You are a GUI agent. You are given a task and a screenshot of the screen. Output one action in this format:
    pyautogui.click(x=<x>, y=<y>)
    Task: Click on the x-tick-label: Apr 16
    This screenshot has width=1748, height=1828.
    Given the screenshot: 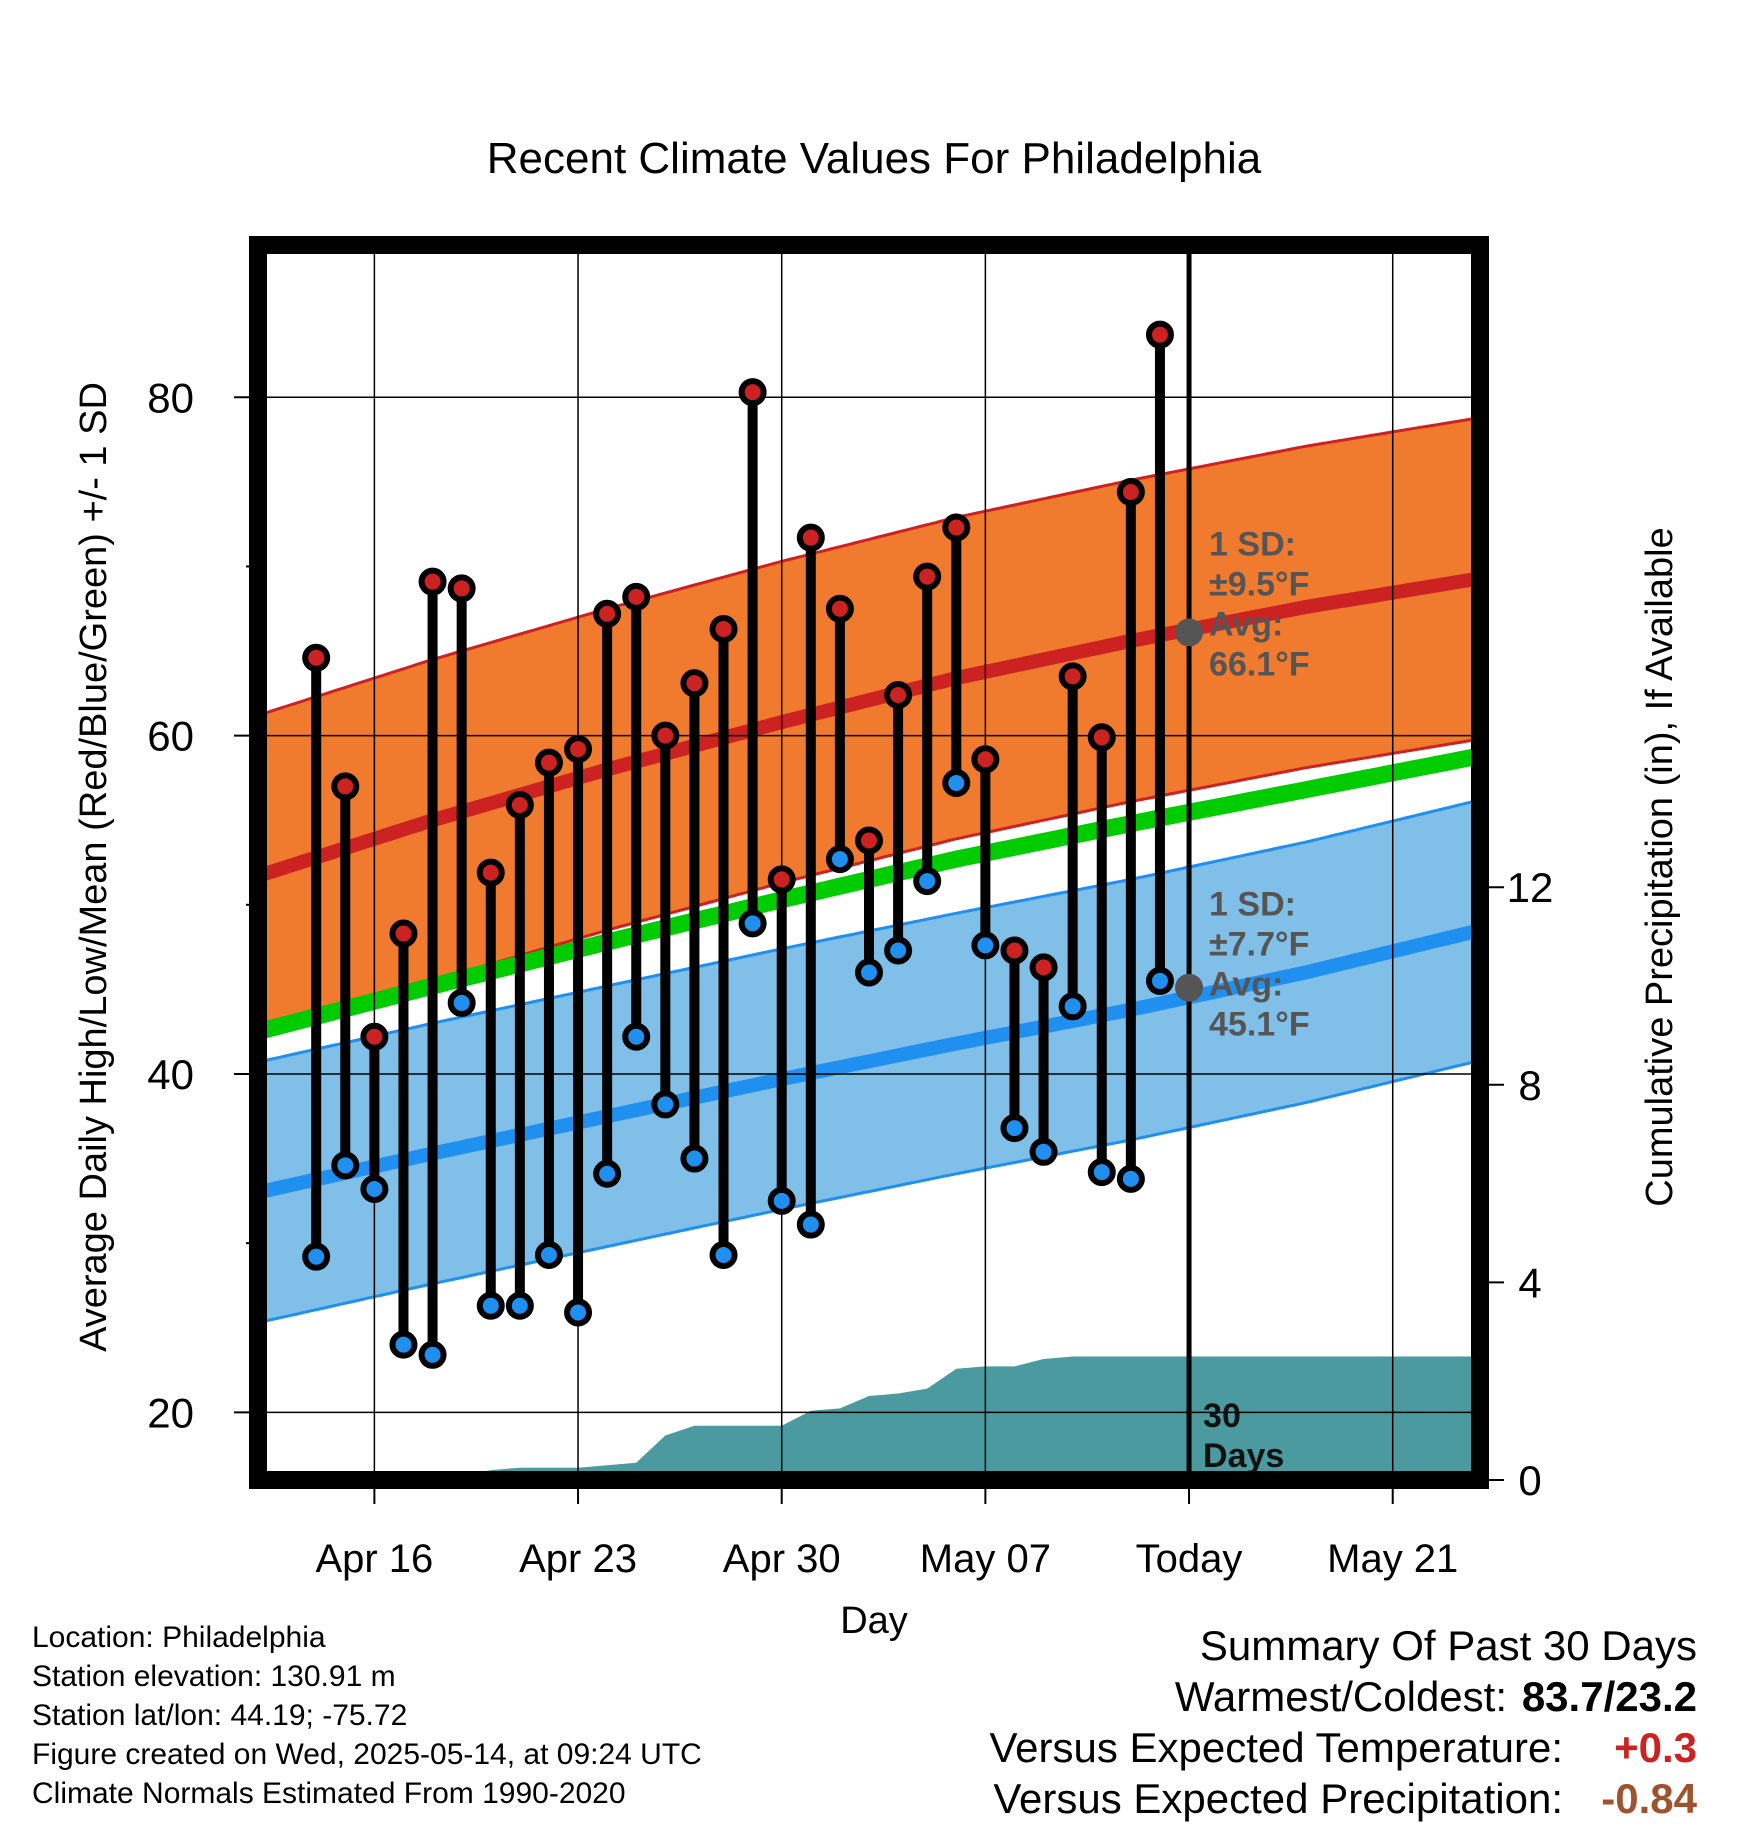 What is the action you would take?
    pyautogui.click(x=374, y=1559)
    